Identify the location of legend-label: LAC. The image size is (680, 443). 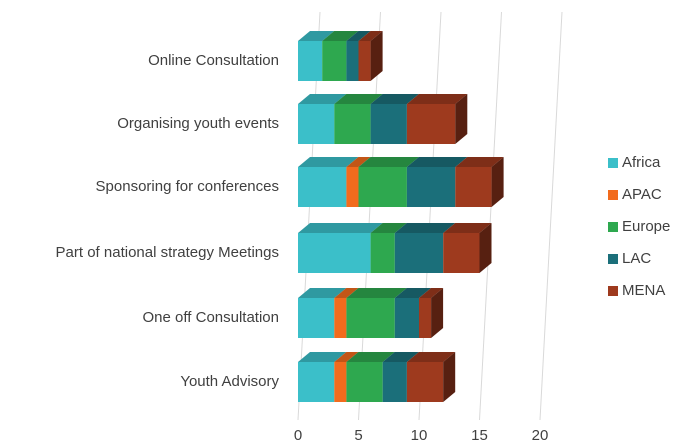
(636, 258).